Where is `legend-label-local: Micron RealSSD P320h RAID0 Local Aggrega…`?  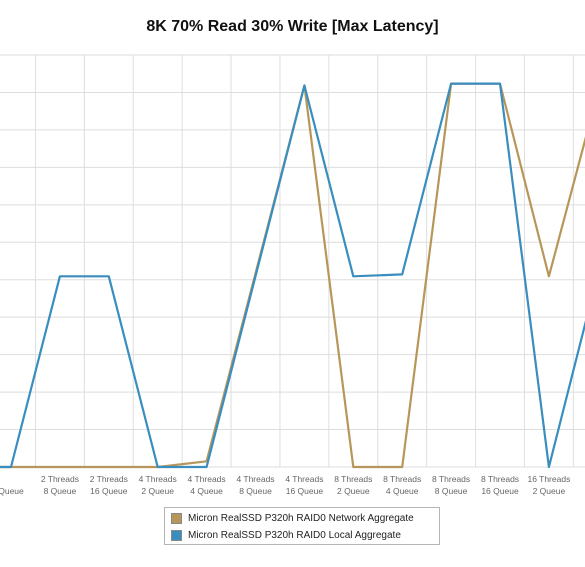 legend-label-local: Micron RealSSD P320h RAID0 Local Aggrega… is located at coordinates (294, 535).